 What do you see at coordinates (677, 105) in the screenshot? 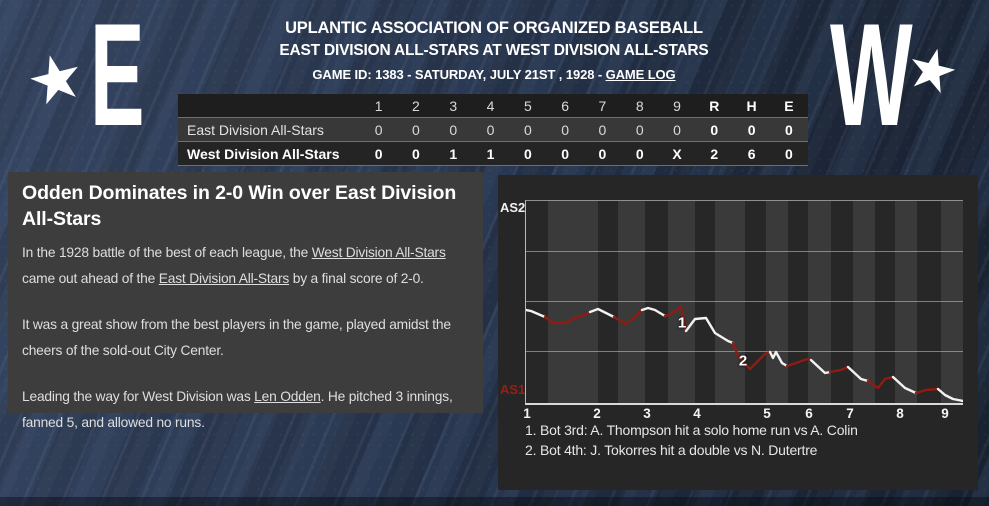
I see `linescore-col-9: 9` at bounding box center [677, 105].